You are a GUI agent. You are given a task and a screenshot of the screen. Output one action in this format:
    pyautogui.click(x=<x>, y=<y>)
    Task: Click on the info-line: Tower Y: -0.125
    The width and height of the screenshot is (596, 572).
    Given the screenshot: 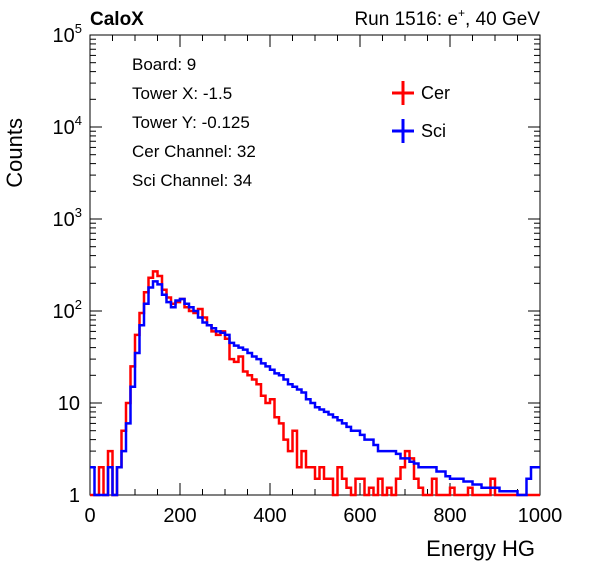 What is the action you would take?
    pyautogui.click(x=191, y=122)
    